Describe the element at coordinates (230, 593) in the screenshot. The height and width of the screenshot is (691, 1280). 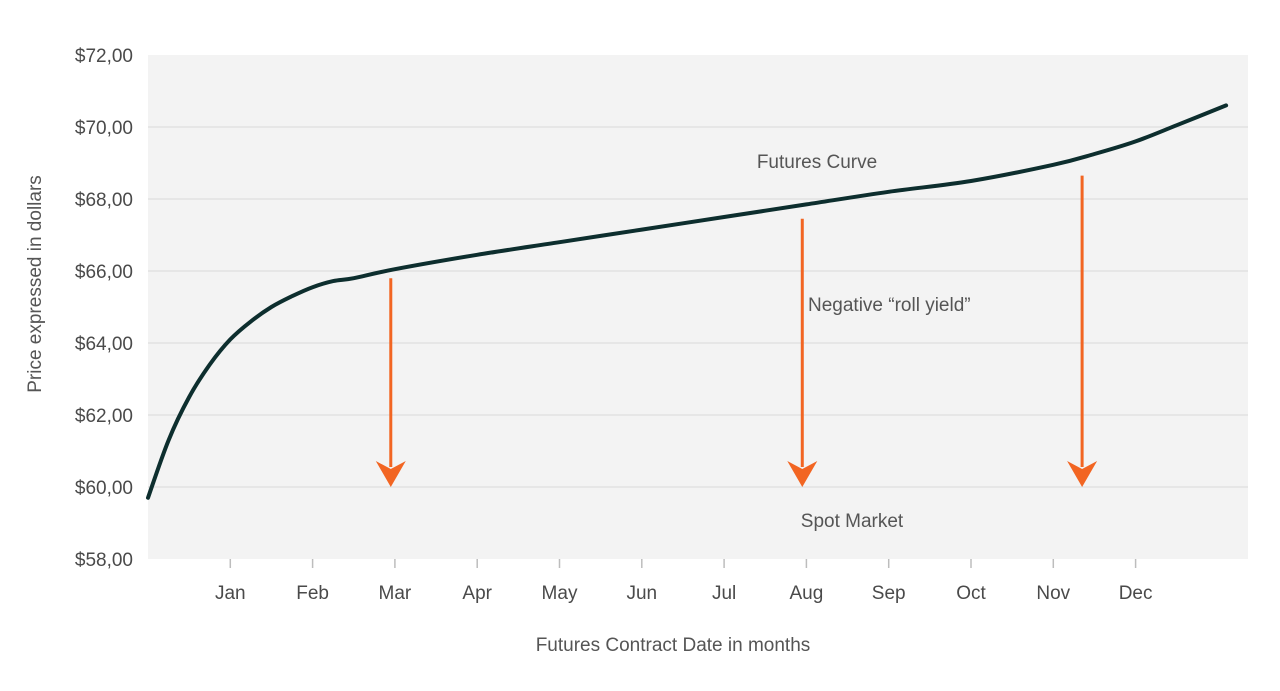
I see `x-tick-label: Jan` at that location.